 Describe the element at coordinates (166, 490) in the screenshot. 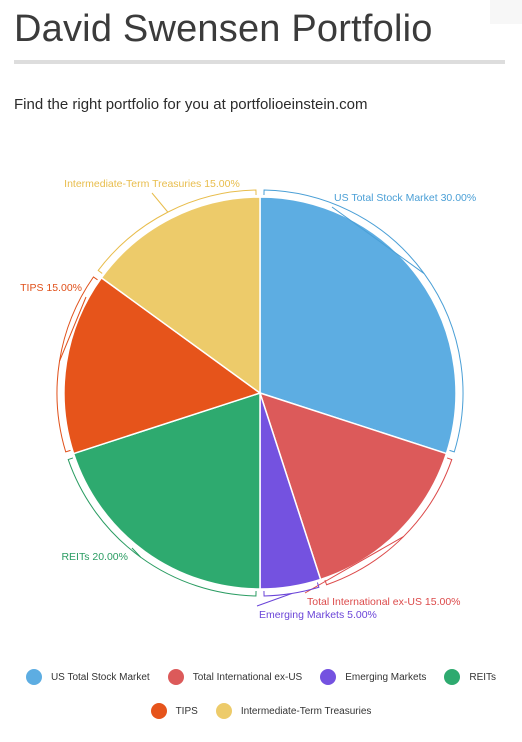

I see `pie-slice-reits` at that location.